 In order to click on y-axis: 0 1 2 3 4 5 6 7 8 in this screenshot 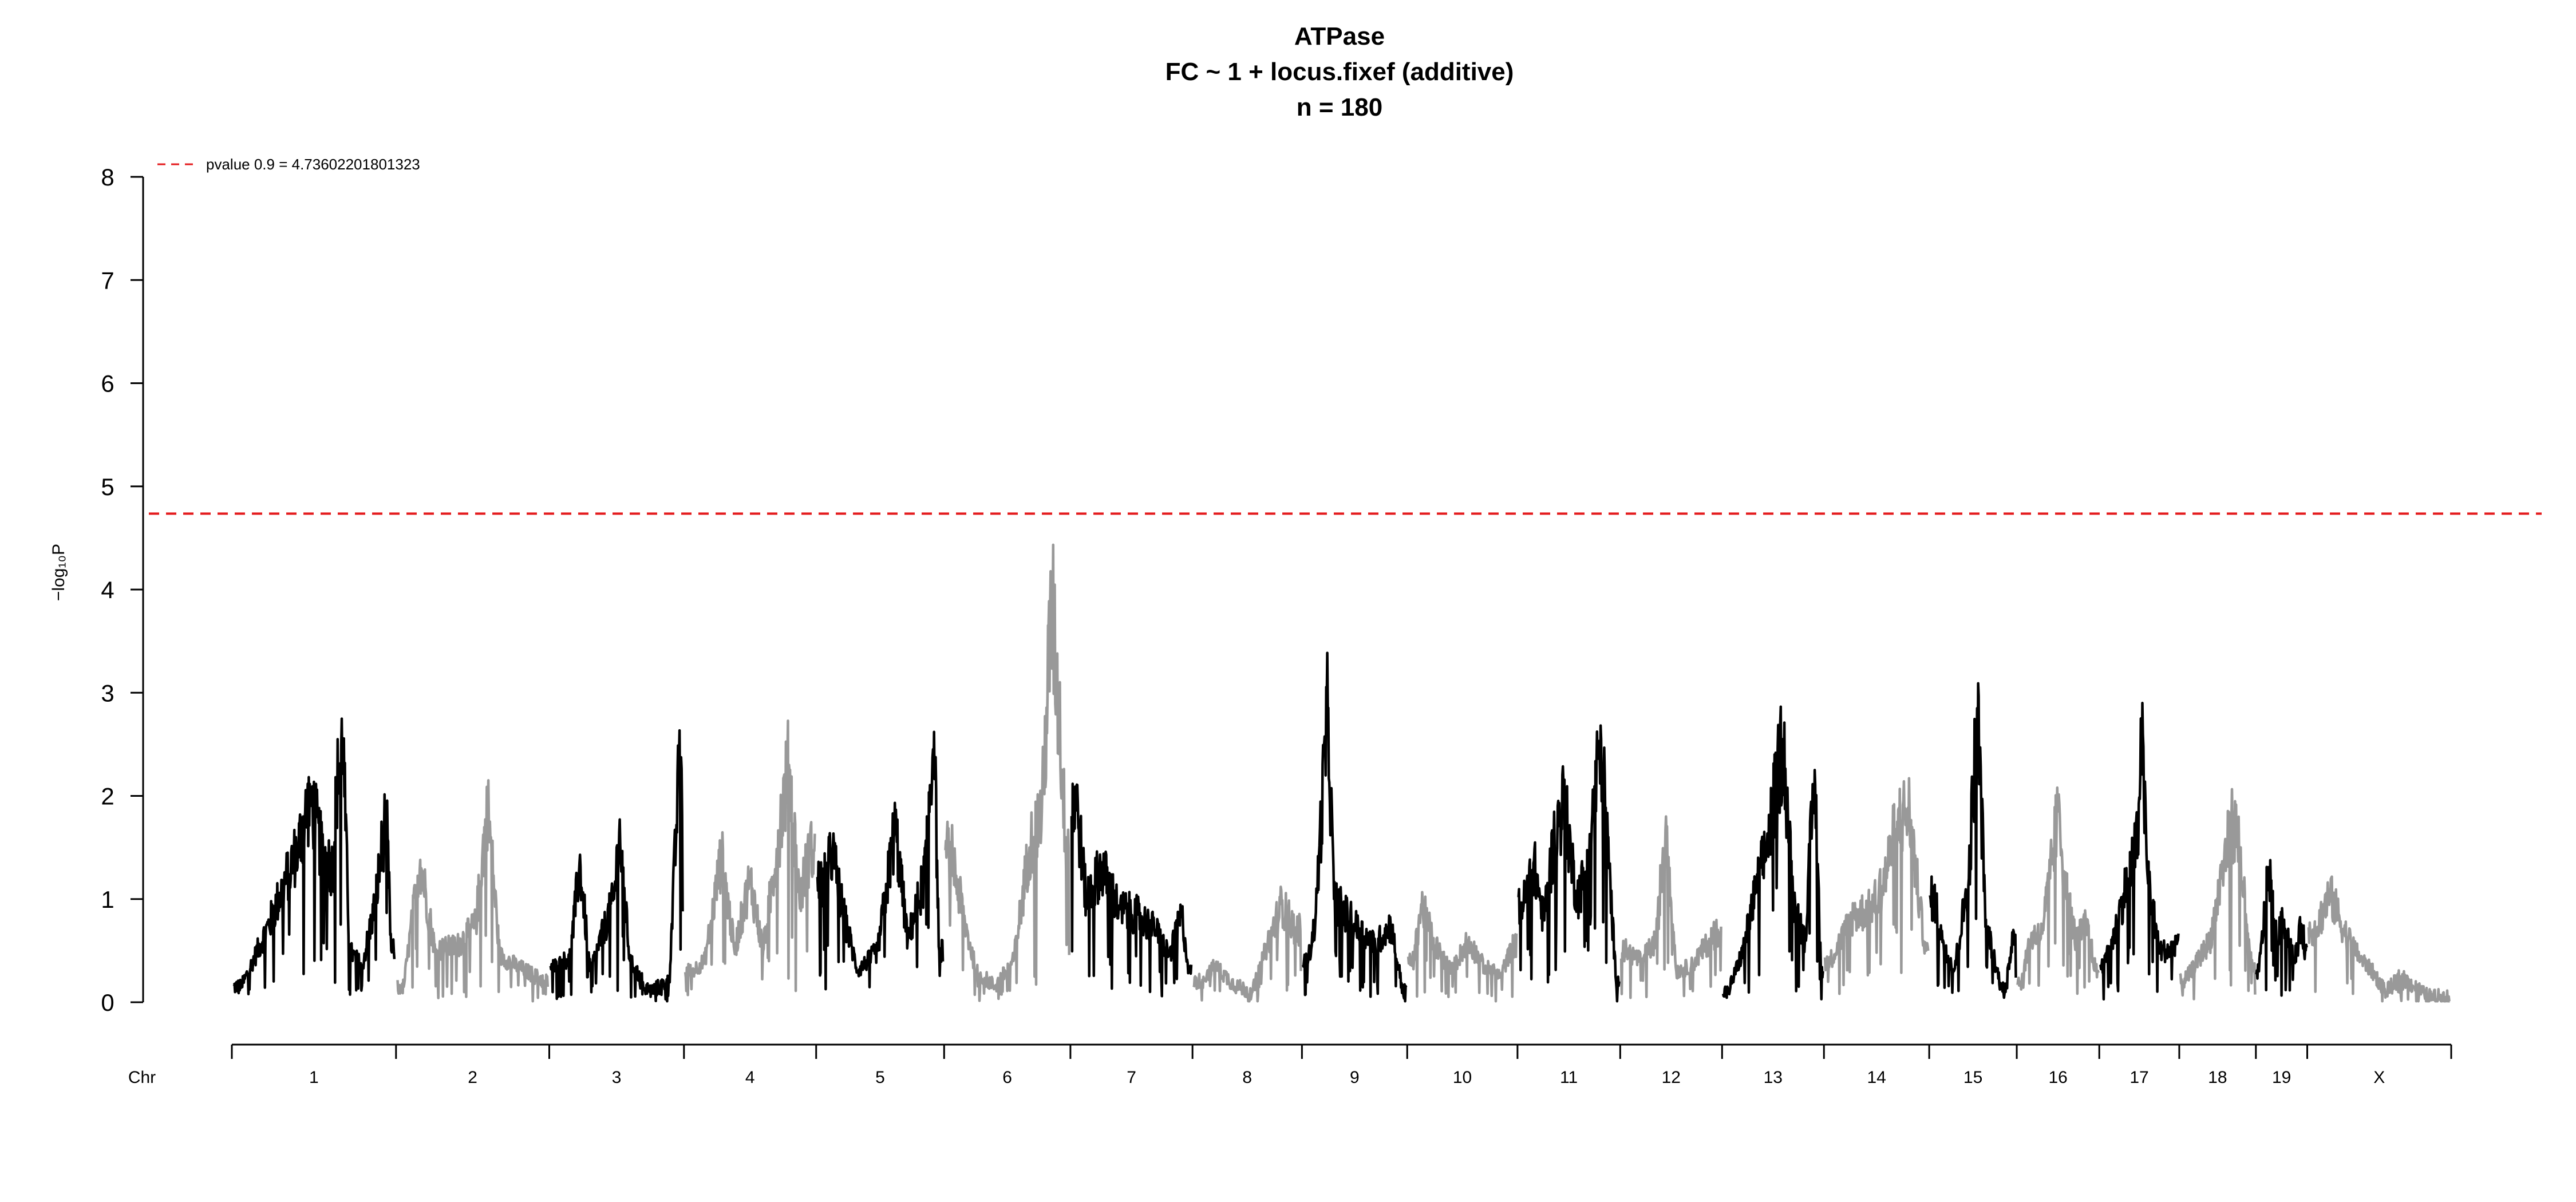, I will do `click(122, 590)`.